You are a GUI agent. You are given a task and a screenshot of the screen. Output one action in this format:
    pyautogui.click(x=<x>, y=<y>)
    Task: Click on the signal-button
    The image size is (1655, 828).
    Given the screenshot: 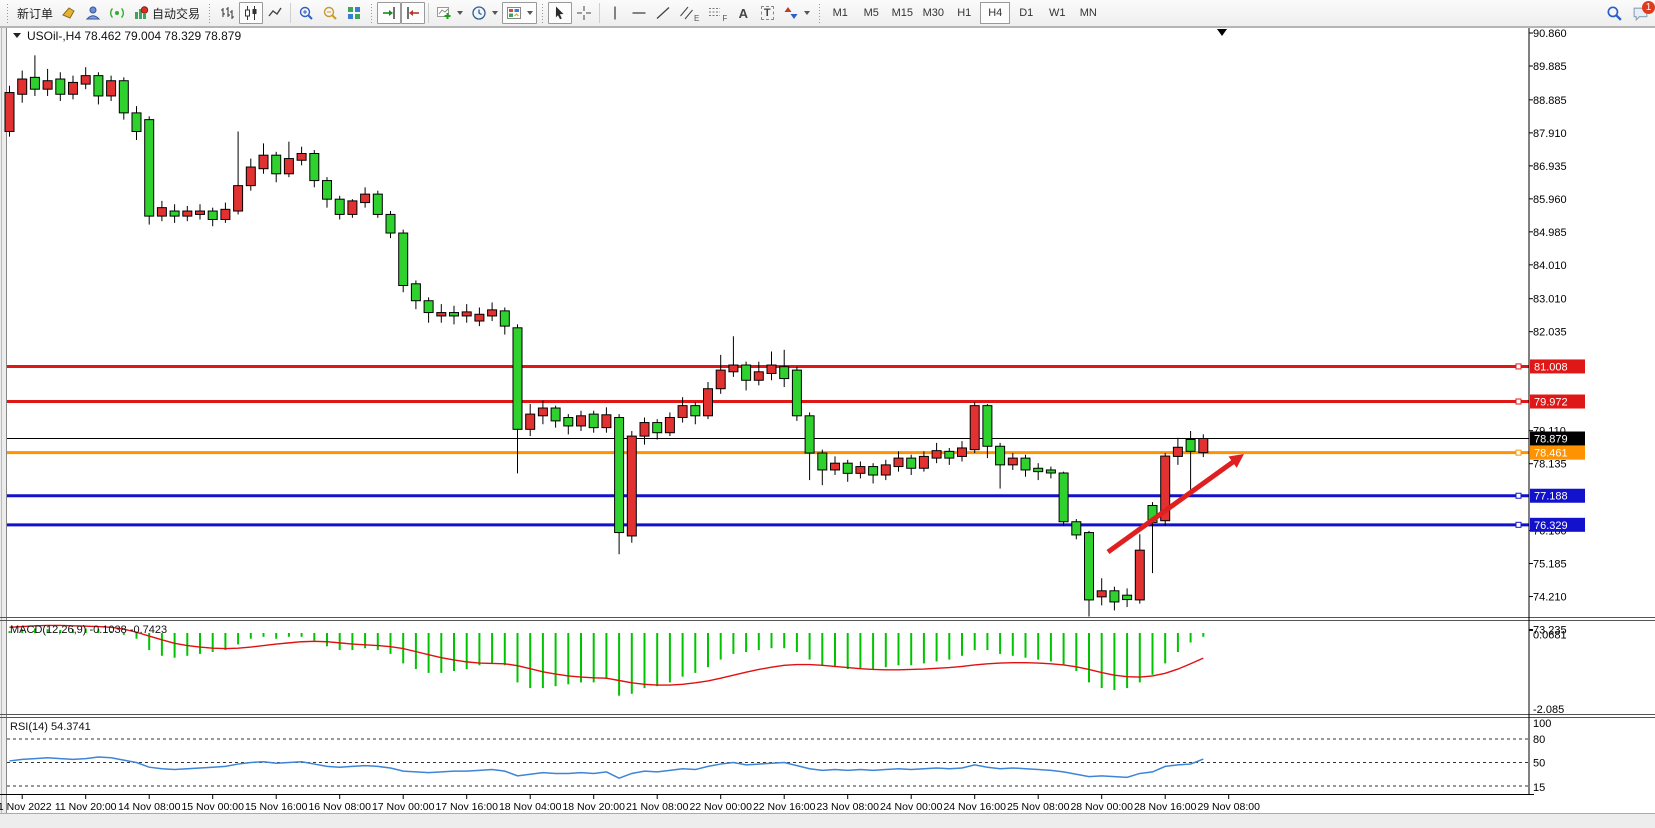 What is the action you would take?
    pyautogui.click(x=117, y=13)
    